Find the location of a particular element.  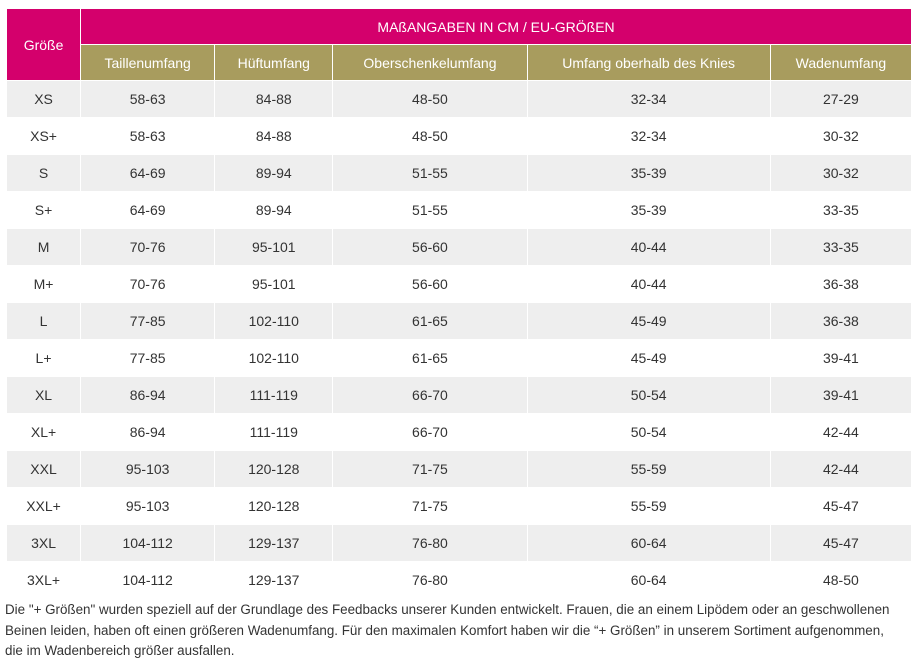

table-row: XL+ 86-94 111-119 66-70 50-54 42-44 is located at coordinates (459, 432).